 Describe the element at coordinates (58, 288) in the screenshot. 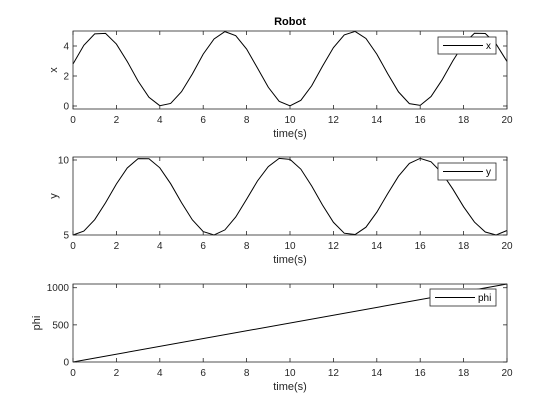

I see `y-tick-label: 1000` at that location.